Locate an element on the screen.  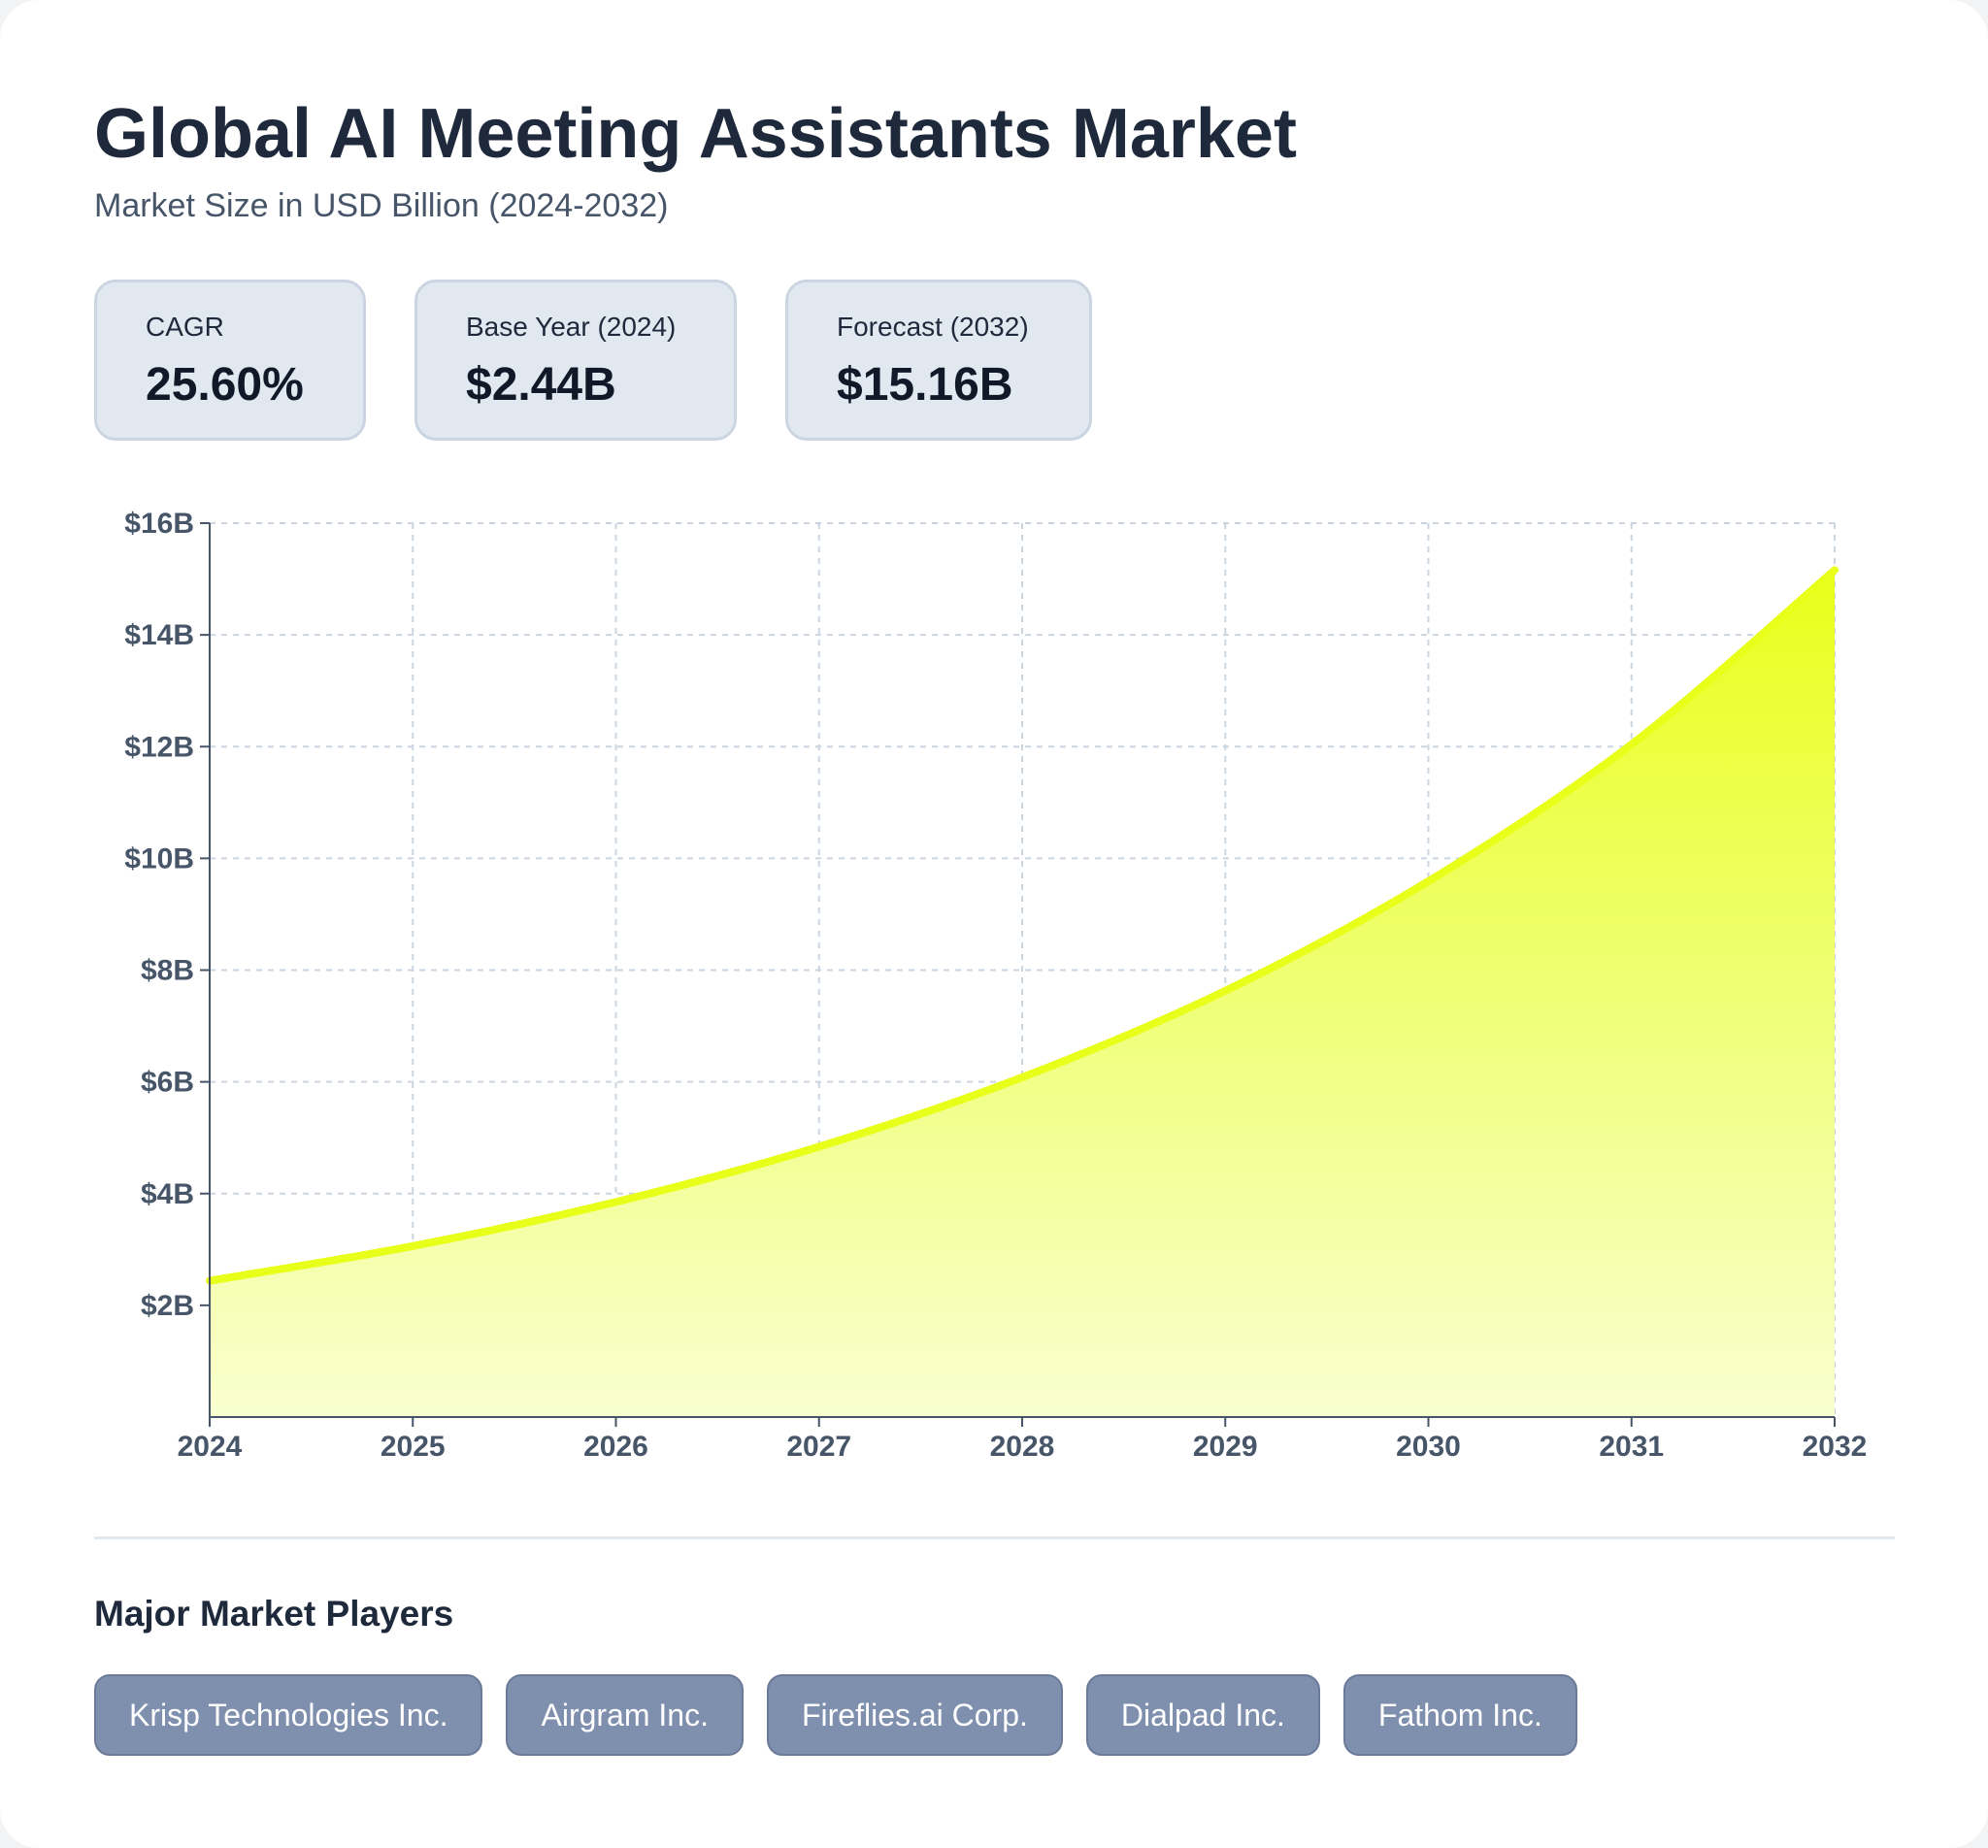
y-tick-label: $12B is located at coordinates (159, 747).